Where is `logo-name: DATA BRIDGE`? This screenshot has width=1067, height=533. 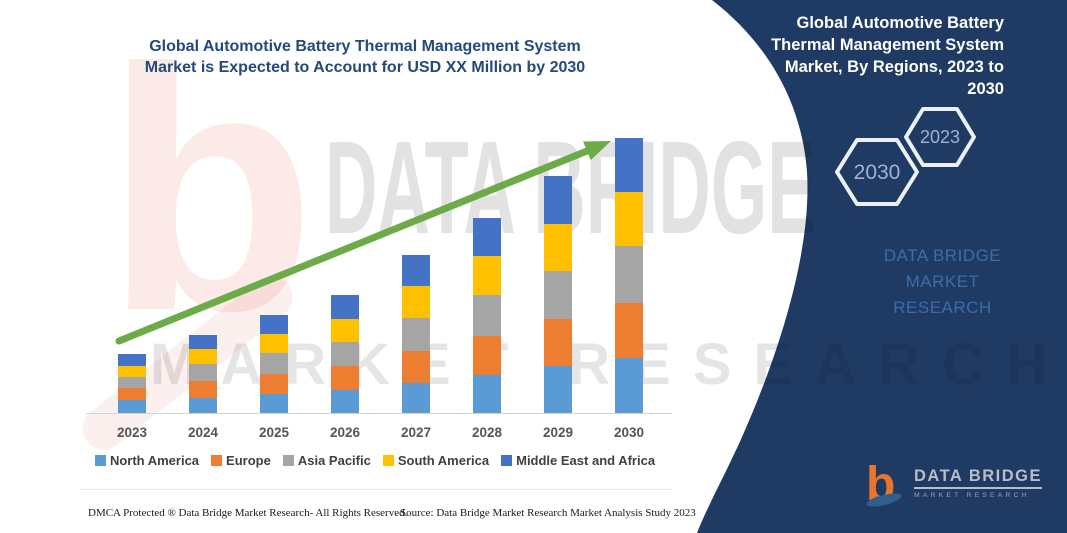 logo-name: DATA BRIDGE is located at coordinates (977, 478).